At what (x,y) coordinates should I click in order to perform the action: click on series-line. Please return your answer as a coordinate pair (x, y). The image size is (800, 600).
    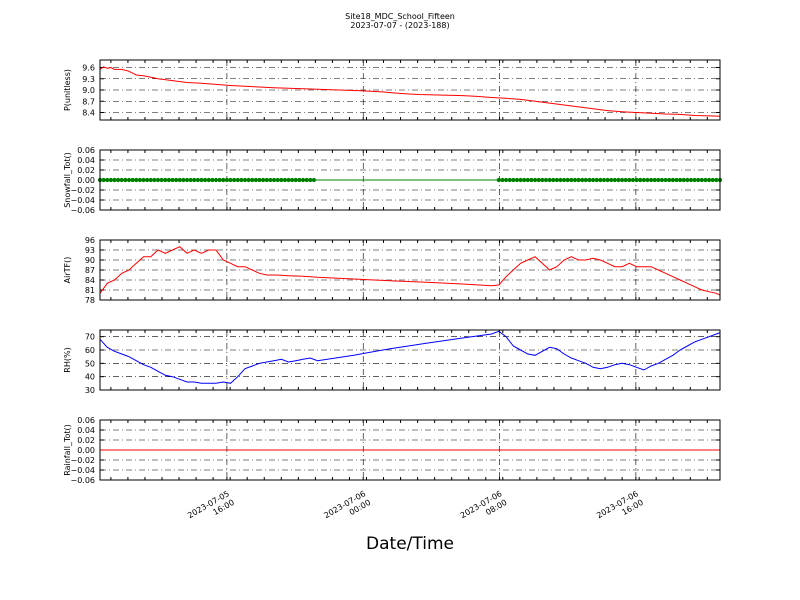
    Looking at the image, I should click on (410, 271).